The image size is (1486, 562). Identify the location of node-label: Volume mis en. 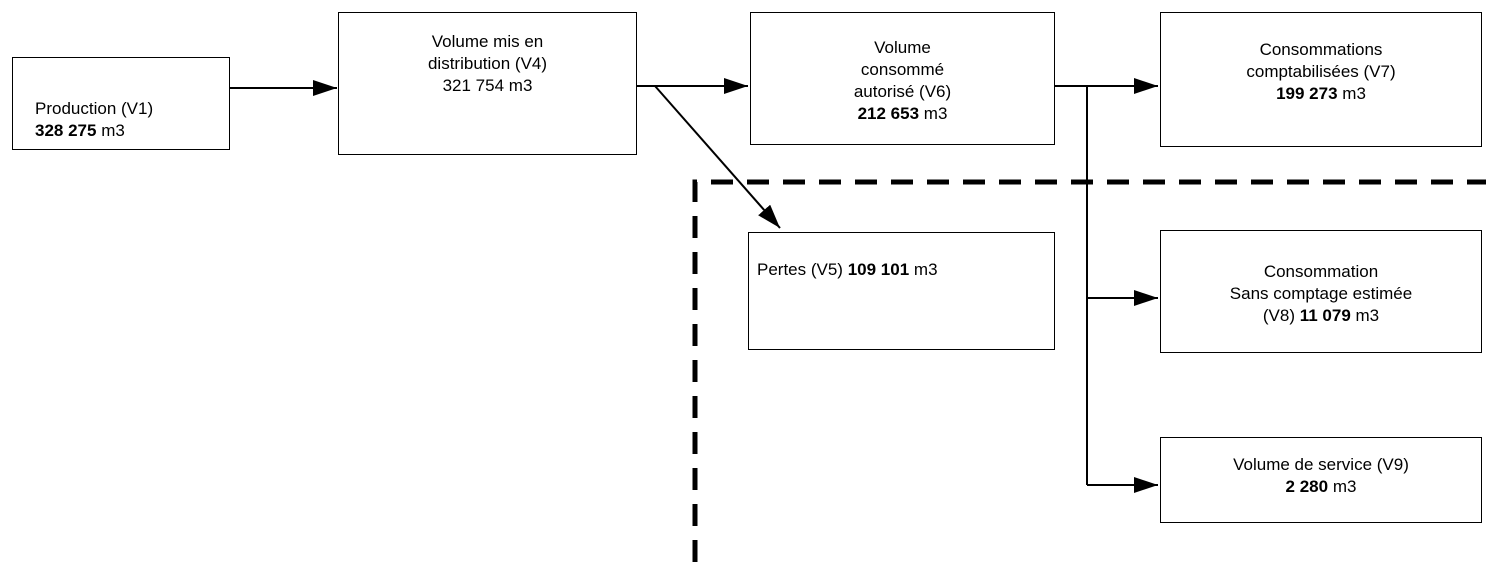
(487, 41).